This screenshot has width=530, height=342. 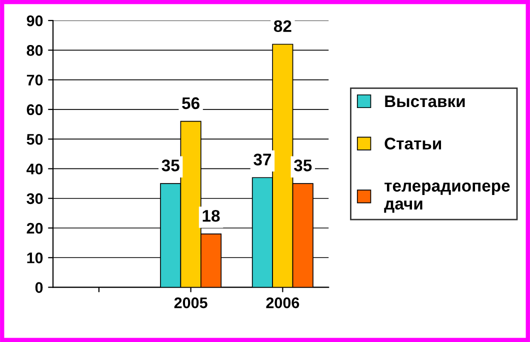 I want to click on legend-label: телерадиопередачи, so click(x=447, y=197).